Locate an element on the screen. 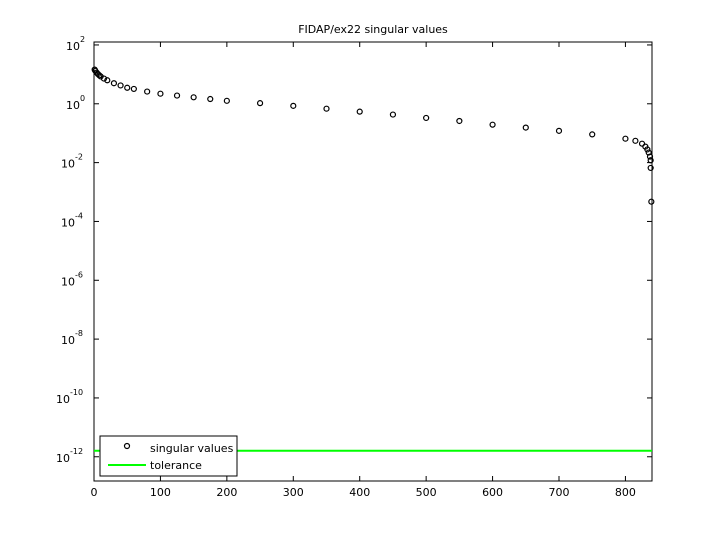 The height and width of the screenshot is (540, 720). x-tick-label: 100 is located at coordinates (160, 492).